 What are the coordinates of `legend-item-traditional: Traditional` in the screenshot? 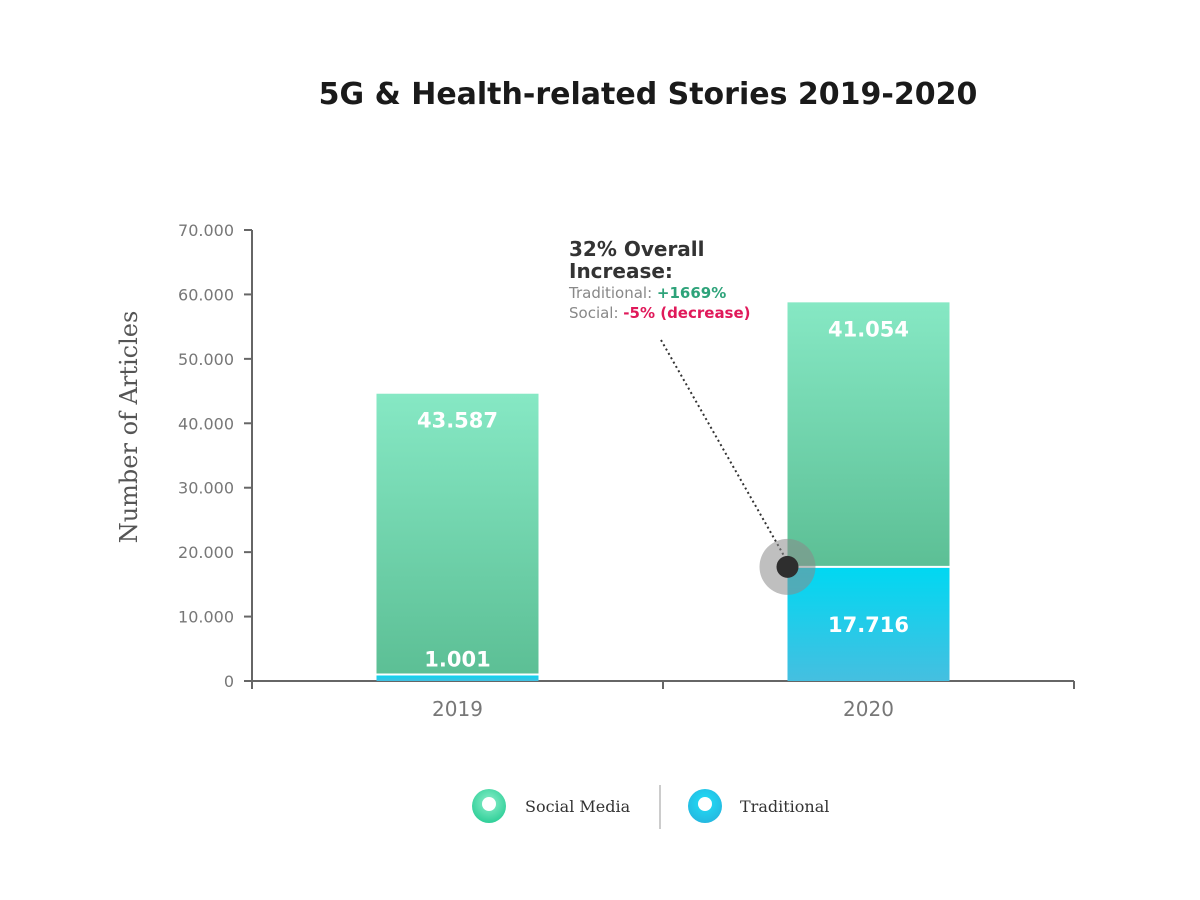 It's located at (758, 806).